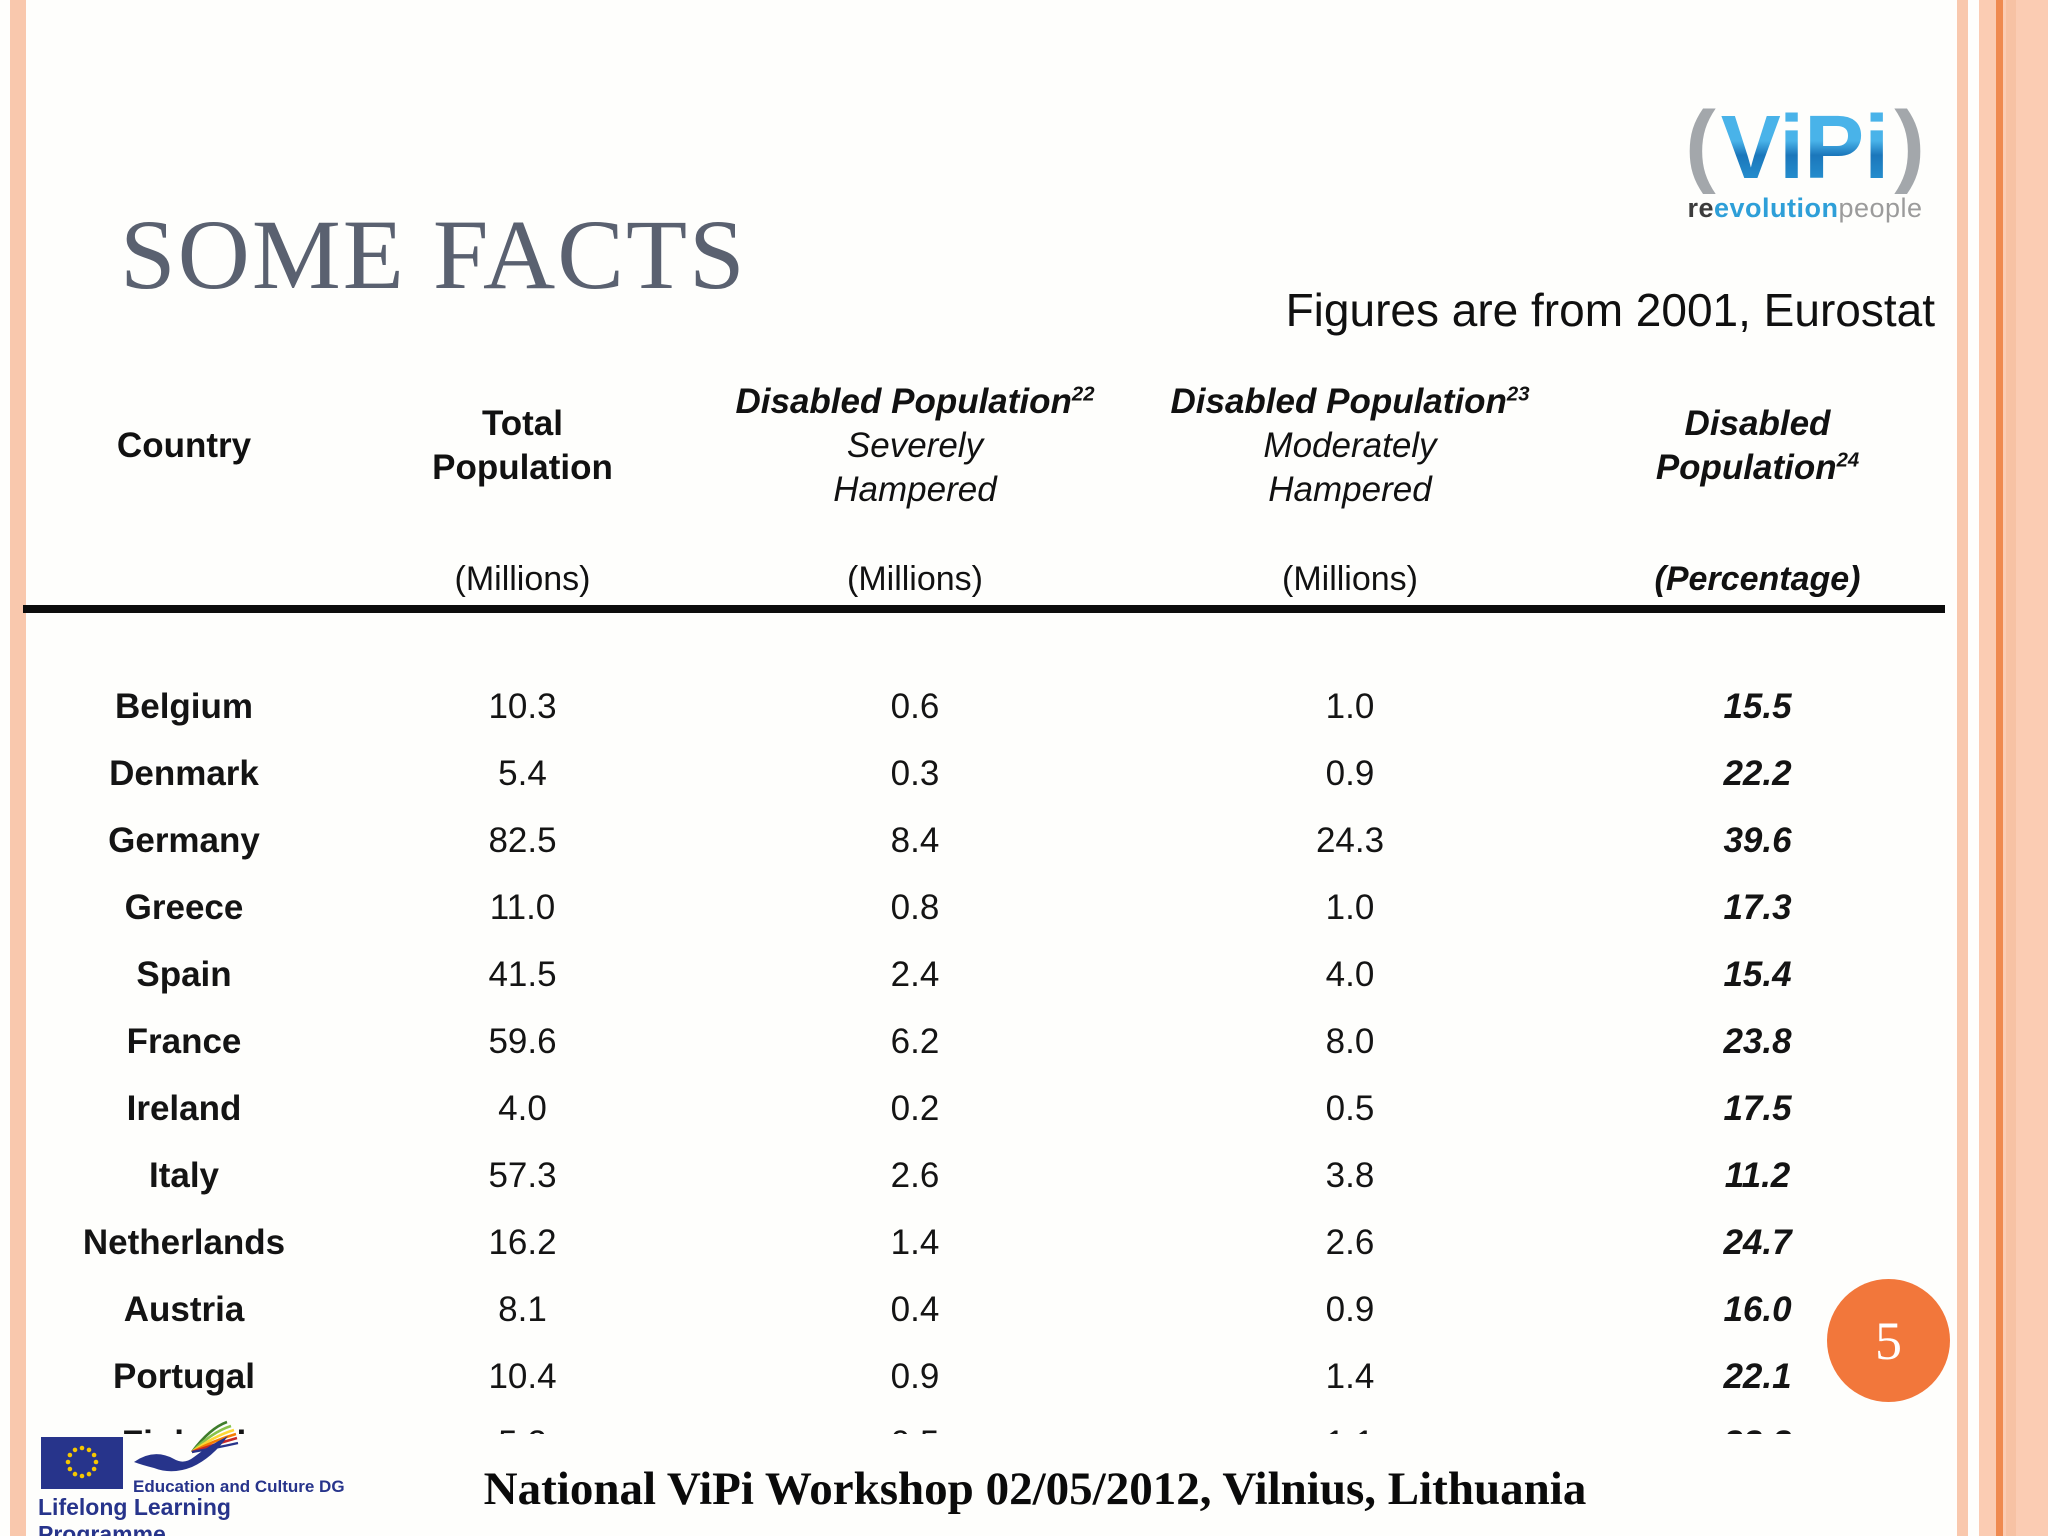 The height and width of the screenshot is (1536, 2048). I want to click on right-border-inner-shade, so click(2011, 768).